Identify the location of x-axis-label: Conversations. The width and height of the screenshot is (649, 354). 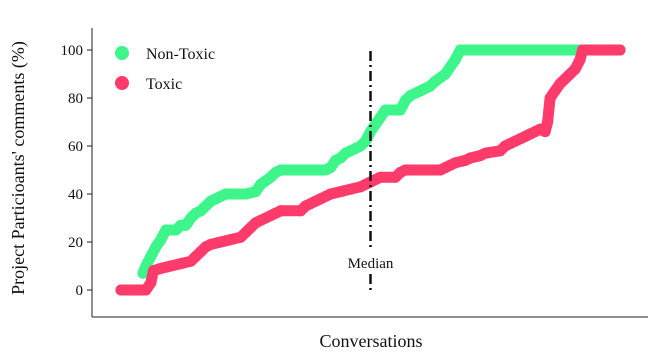
(371, 341).